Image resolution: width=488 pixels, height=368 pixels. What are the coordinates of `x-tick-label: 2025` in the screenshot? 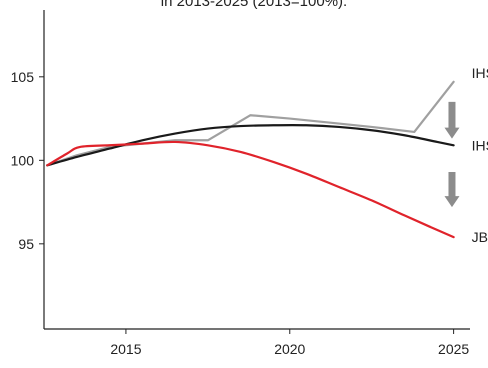 It's located at (453, 349).